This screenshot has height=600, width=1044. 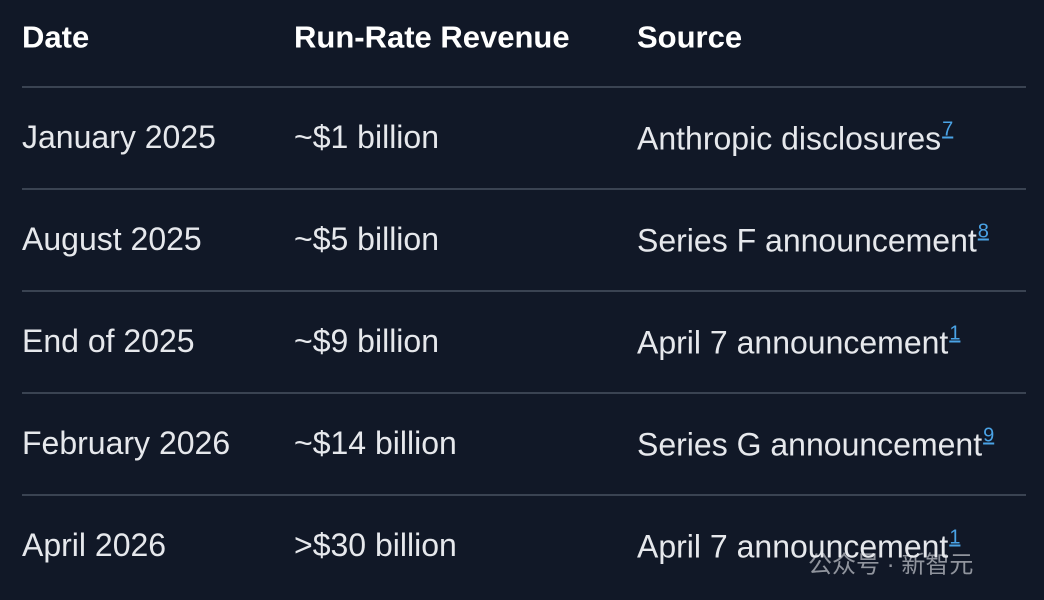 I want to click on footnote-link: 8, so click(x=983, y=231).